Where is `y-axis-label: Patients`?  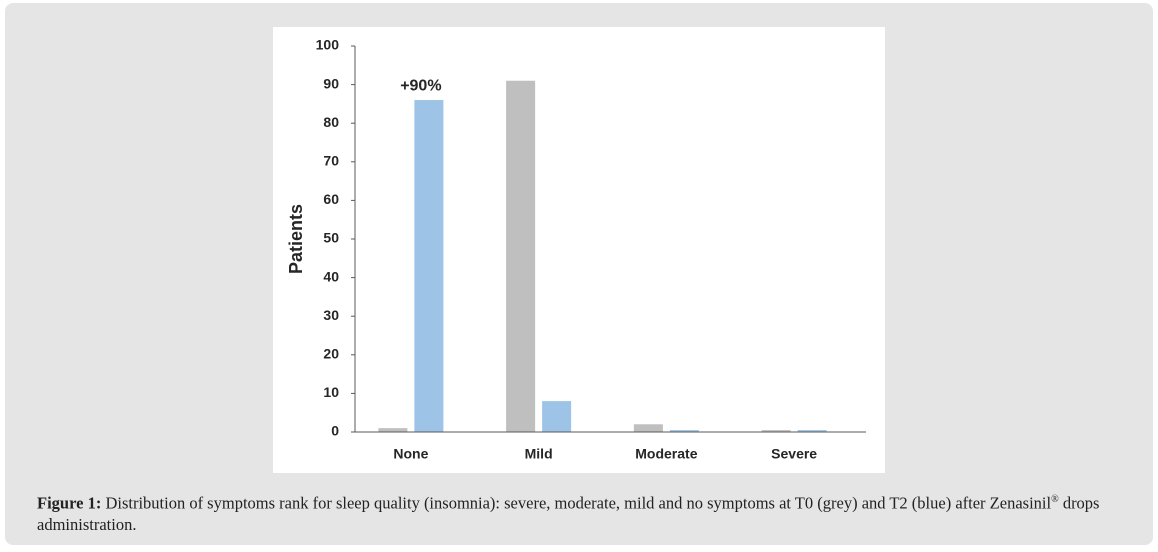 y-axis-label: Patients is located at coordinates (296, 239).